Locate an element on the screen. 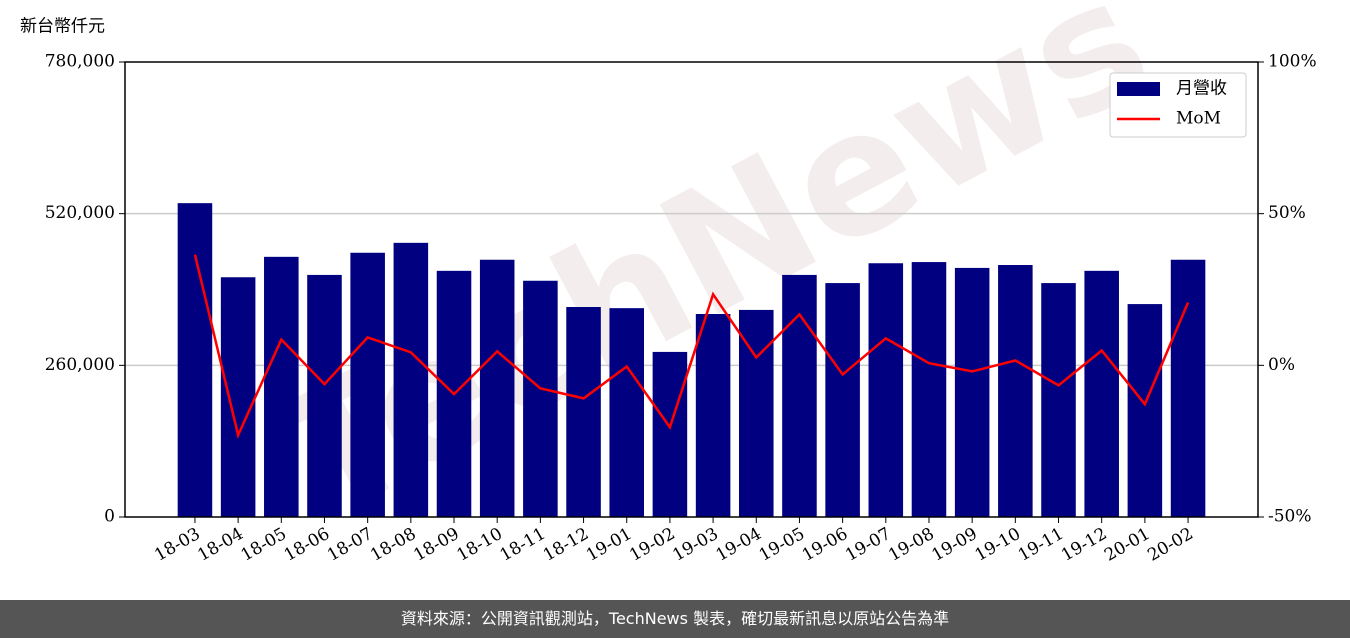  legend-swatch is located at coordinates (1138, 89).